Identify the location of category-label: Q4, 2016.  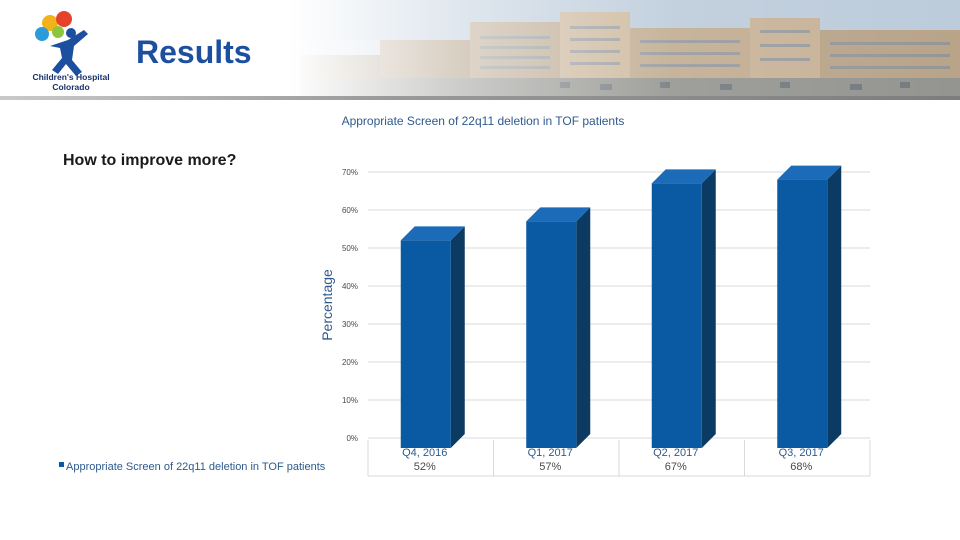
(424, 453).